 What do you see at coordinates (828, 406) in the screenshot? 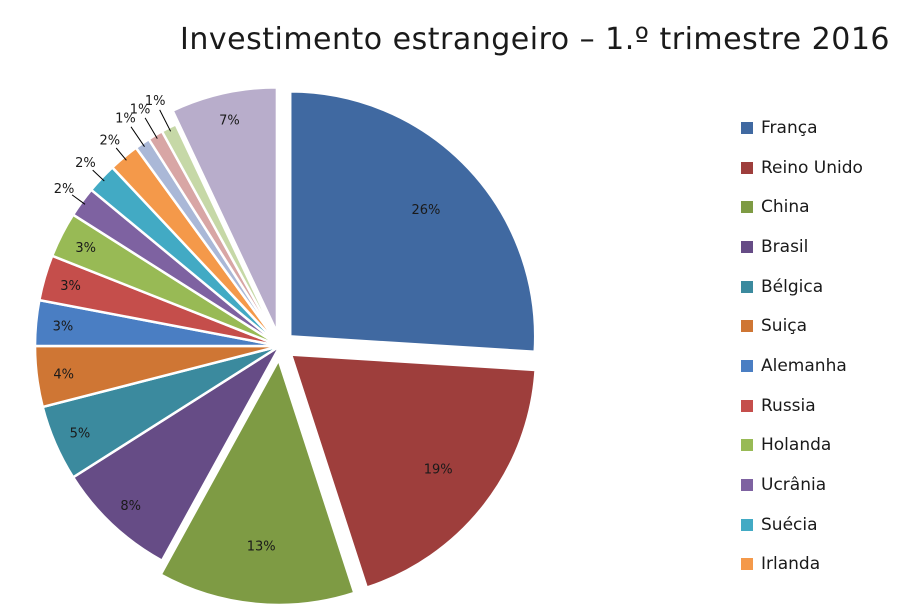
I see `legend-item: Russia` at bounding box center [828, 406].